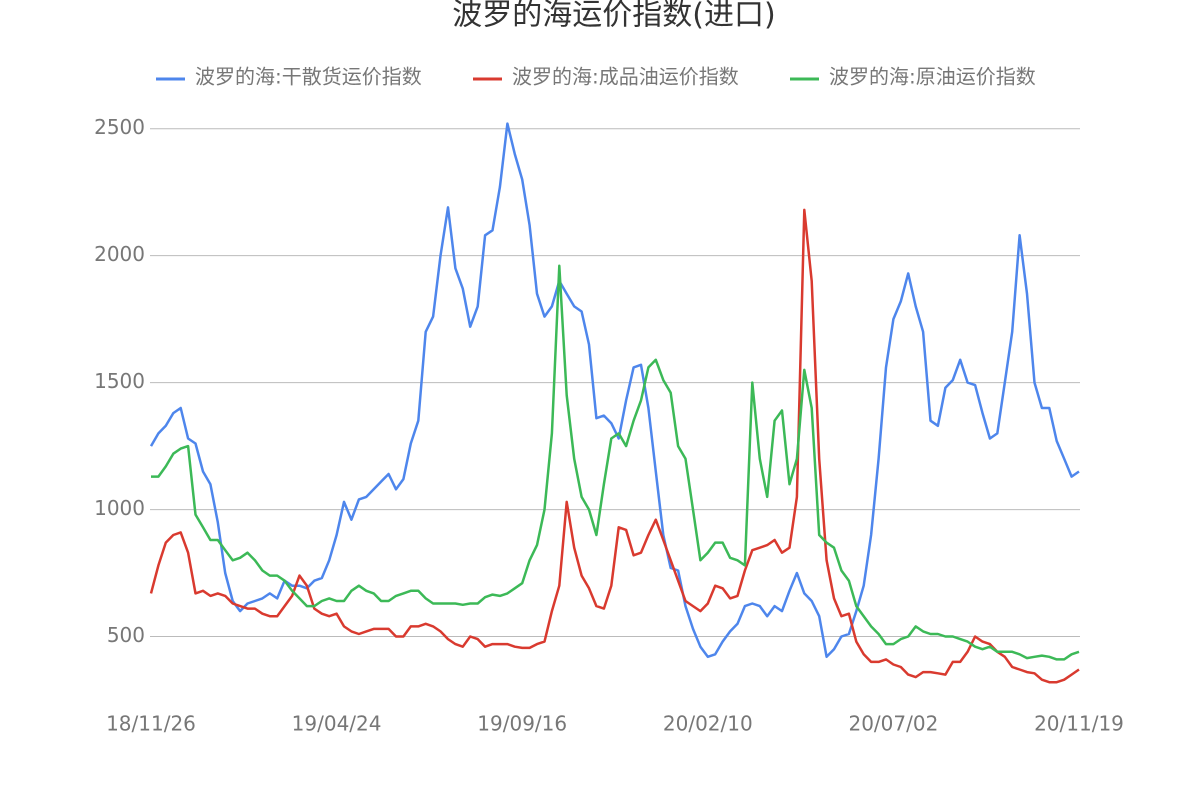  I want to click on x-tick-label: 19/09/16, so click(522, 724).